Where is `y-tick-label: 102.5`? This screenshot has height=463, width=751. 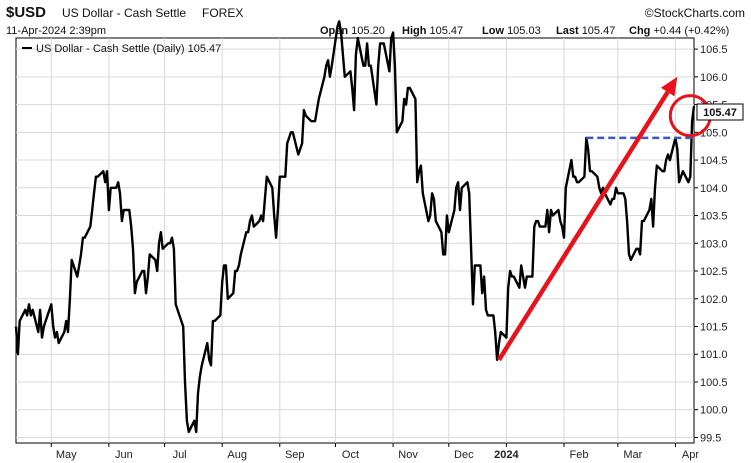 y-tick-label: 102.5 is located at coordinates (714, 272).